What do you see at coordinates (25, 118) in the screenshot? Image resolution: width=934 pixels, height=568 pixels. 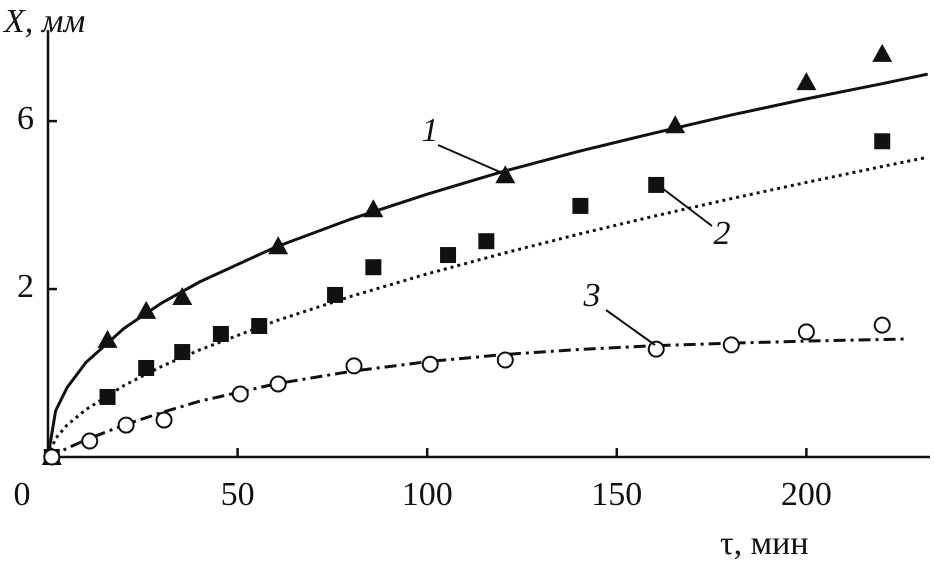 I see `y-tick-label: 6` at bounding box center [25, 118].